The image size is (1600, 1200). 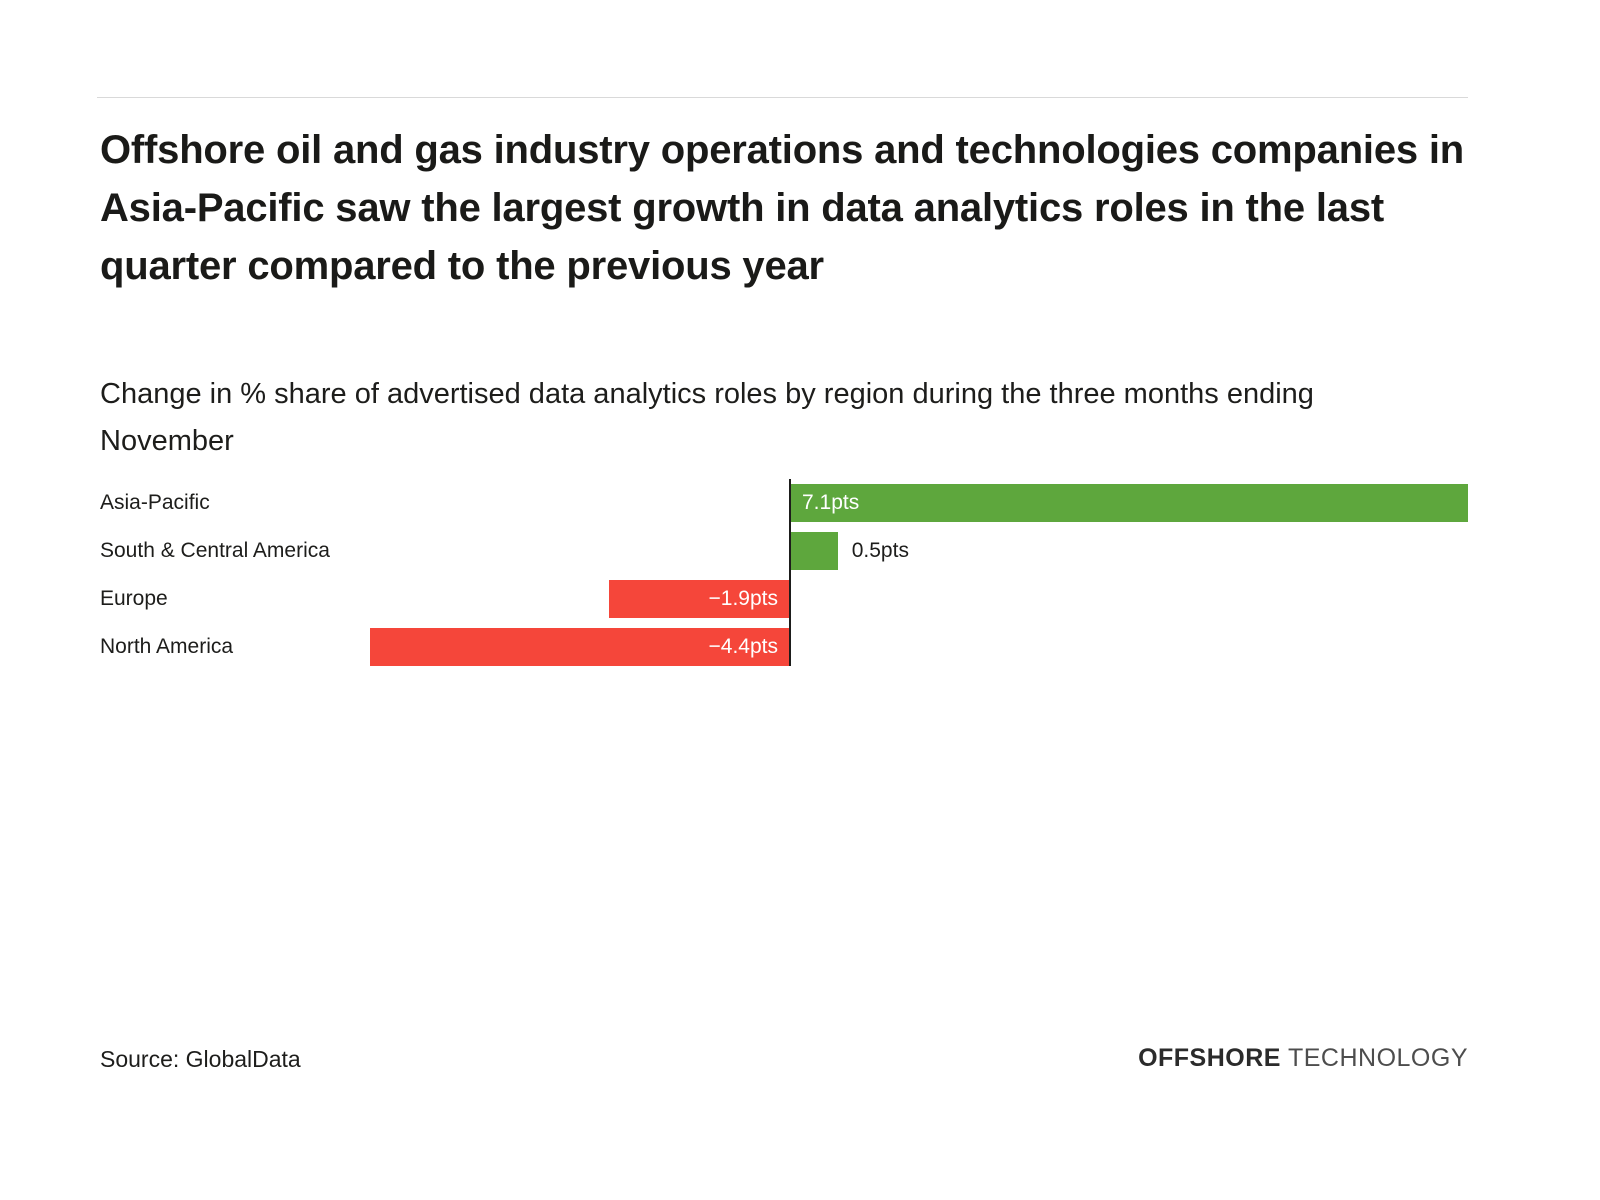 I want to click on bar-row: South & Central America 0.5pts, so click(x=784, y=551).